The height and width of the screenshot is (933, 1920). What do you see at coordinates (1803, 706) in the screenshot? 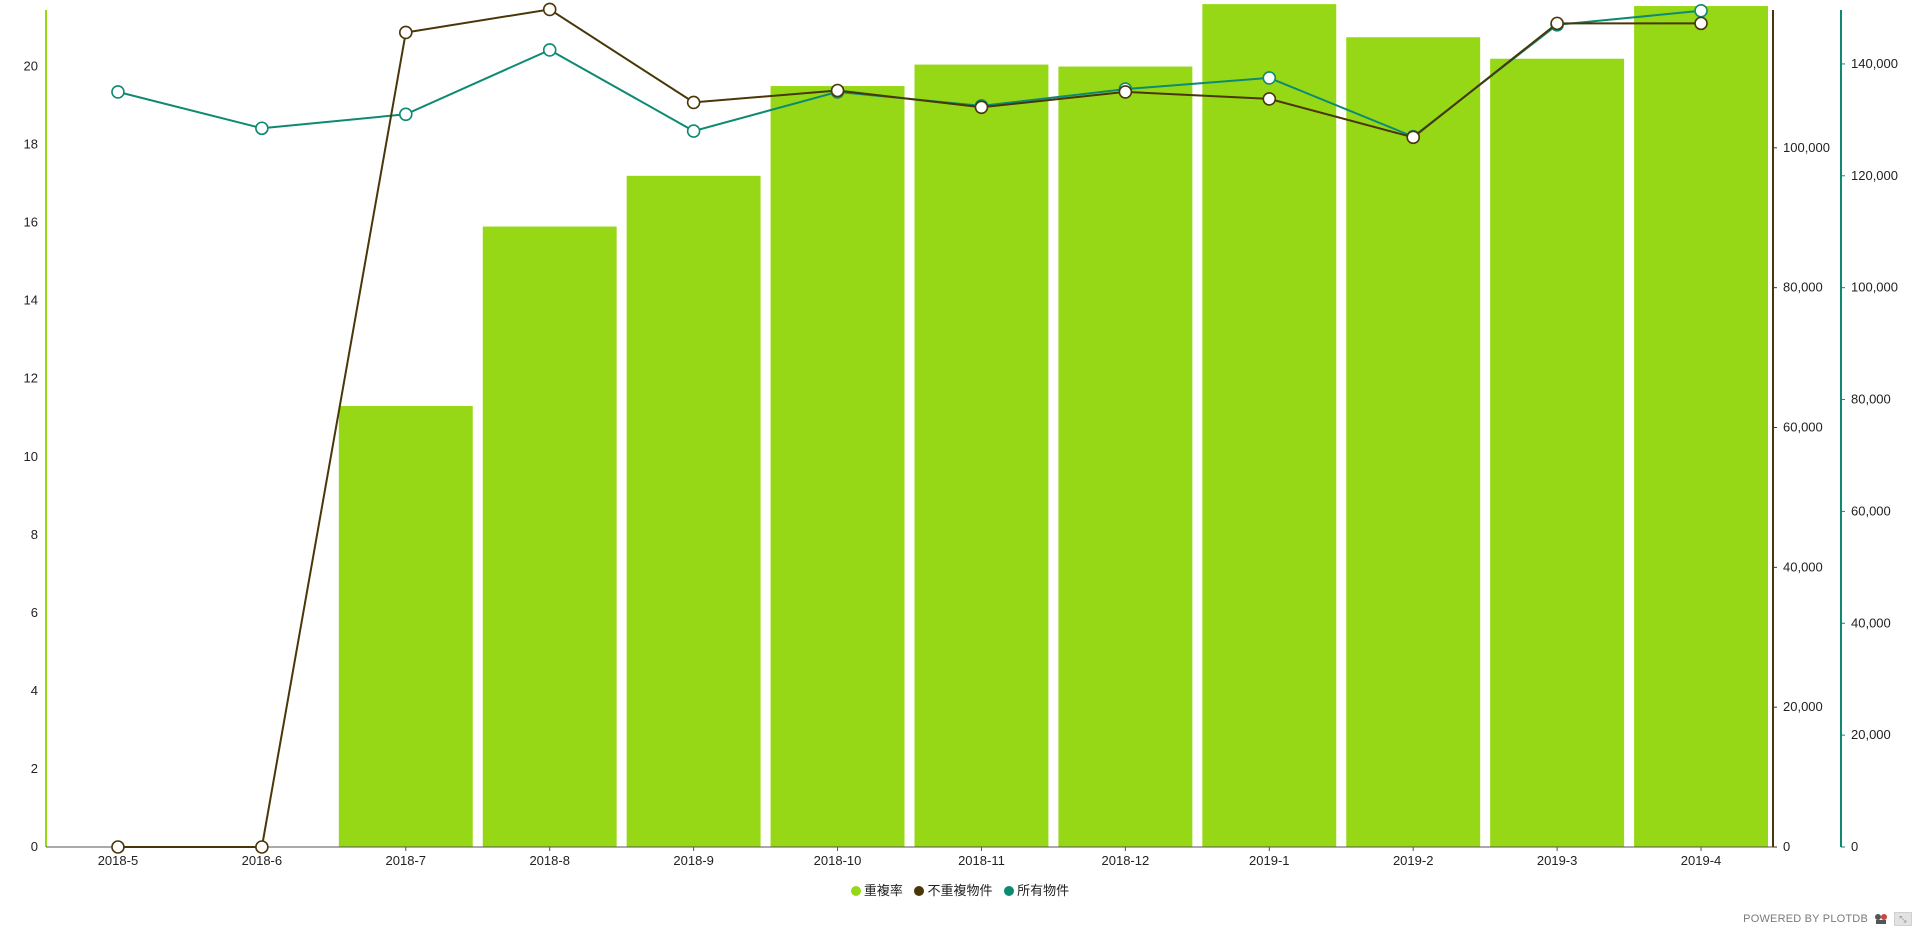
I see `right-axis-1-tick-label: 20,000` at bounding box center [1803, 706].